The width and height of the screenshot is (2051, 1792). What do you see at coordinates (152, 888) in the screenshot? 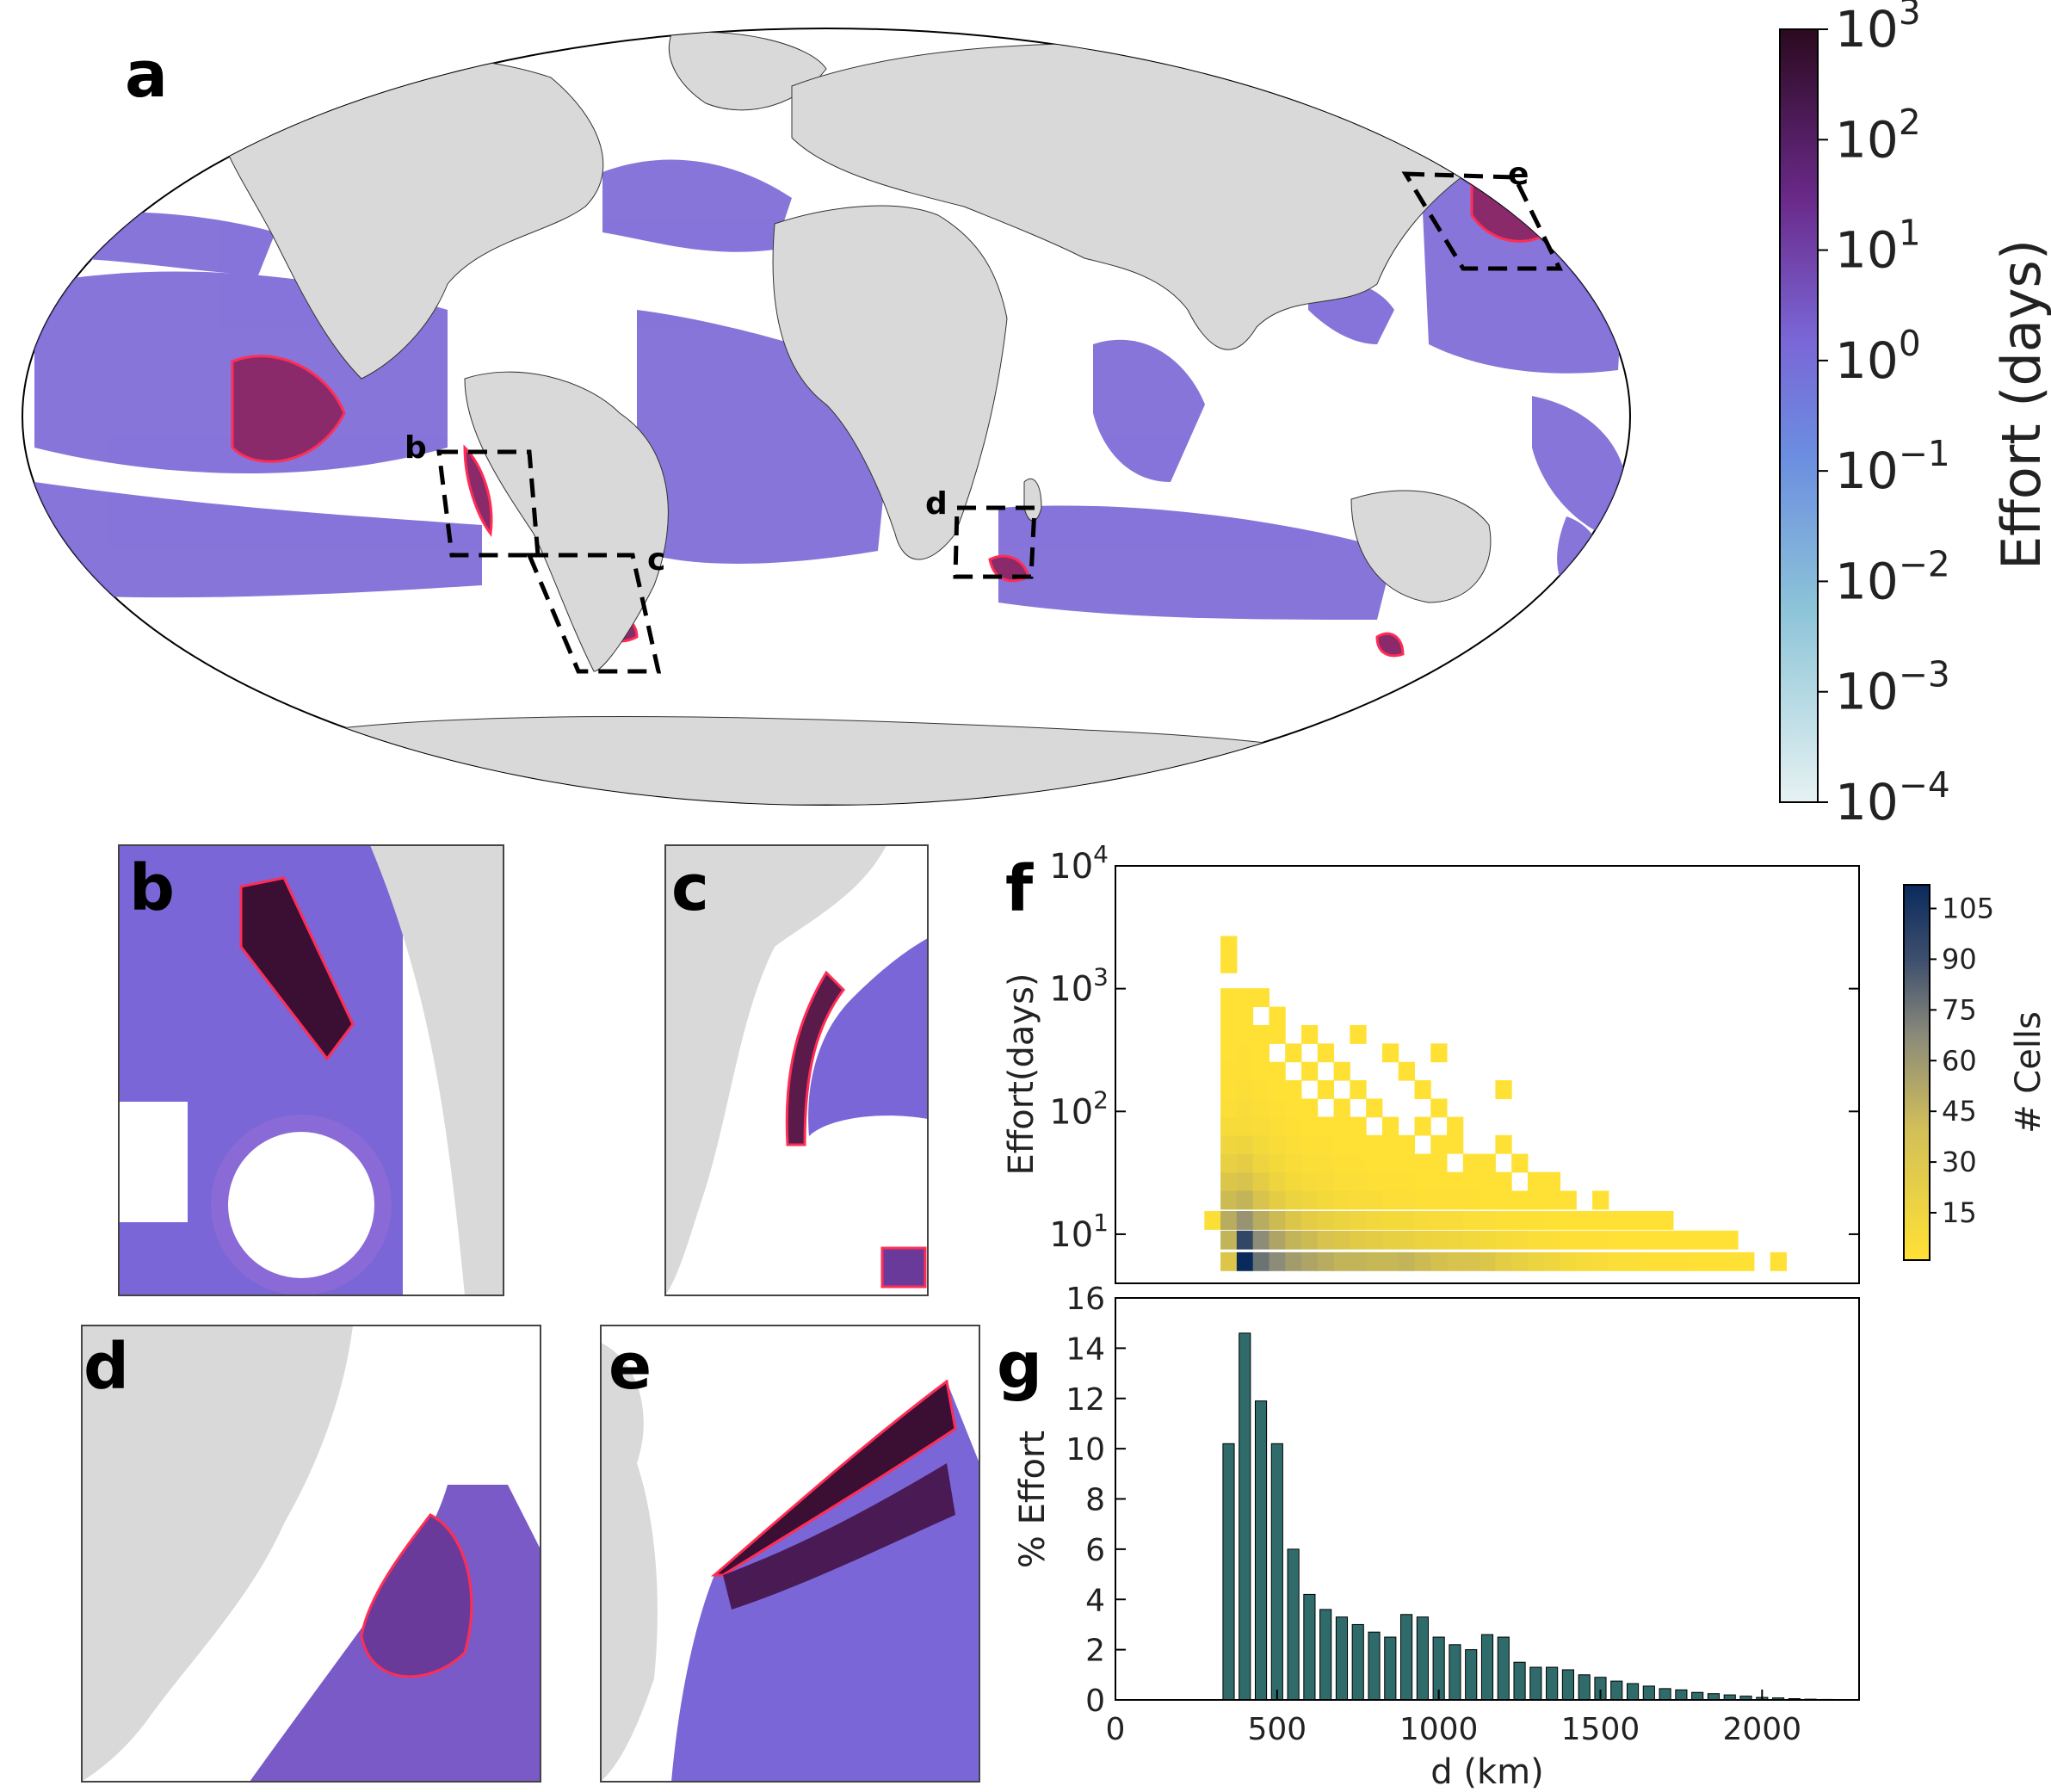
I see `panel-label-b: b` at bounding box center [152, 888].